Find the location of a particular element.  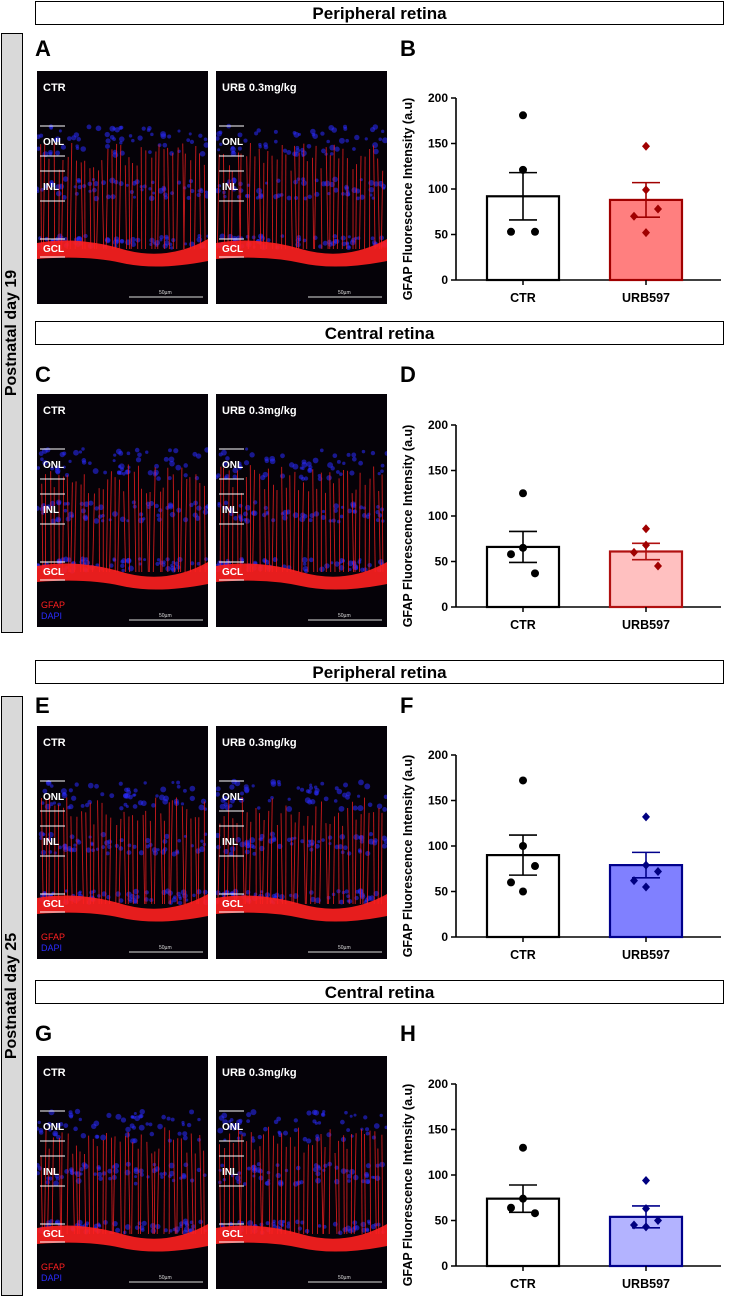

micrograph-c-urb: ONL INL GCL URB 0.3mg/kg 50µm is located at coordinates (301, 510).